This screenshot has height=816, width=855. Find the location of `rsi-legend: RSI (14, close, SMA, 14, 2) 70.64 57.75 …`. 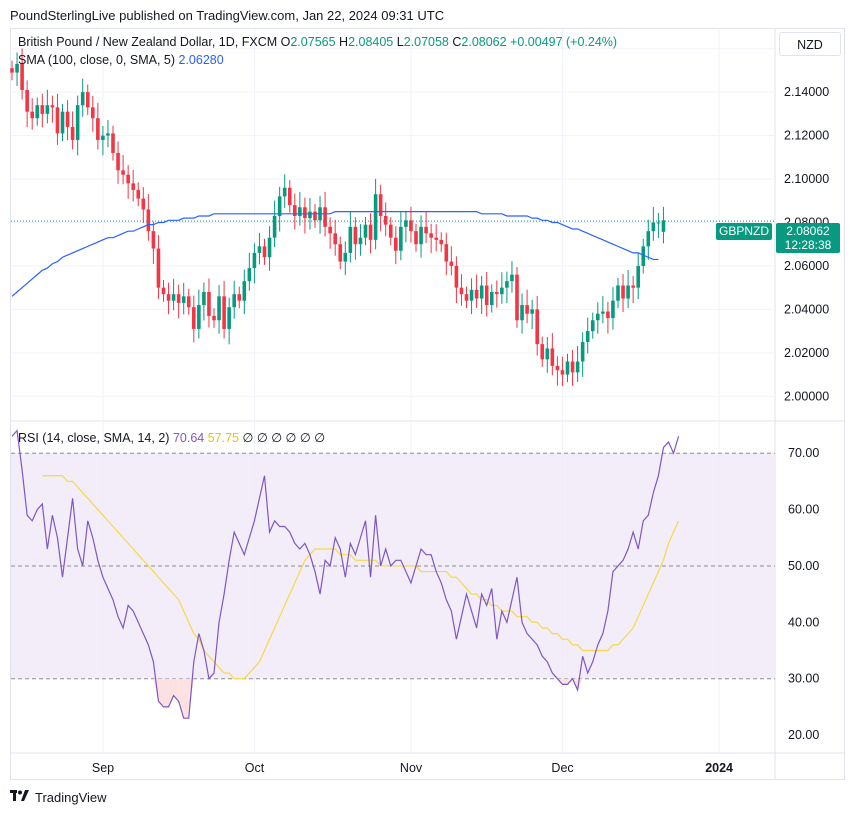

rsi-legend: RSI (14, close, SMA, 14, 2) 70.64 57.75 … is located at coordinates (171, 437).